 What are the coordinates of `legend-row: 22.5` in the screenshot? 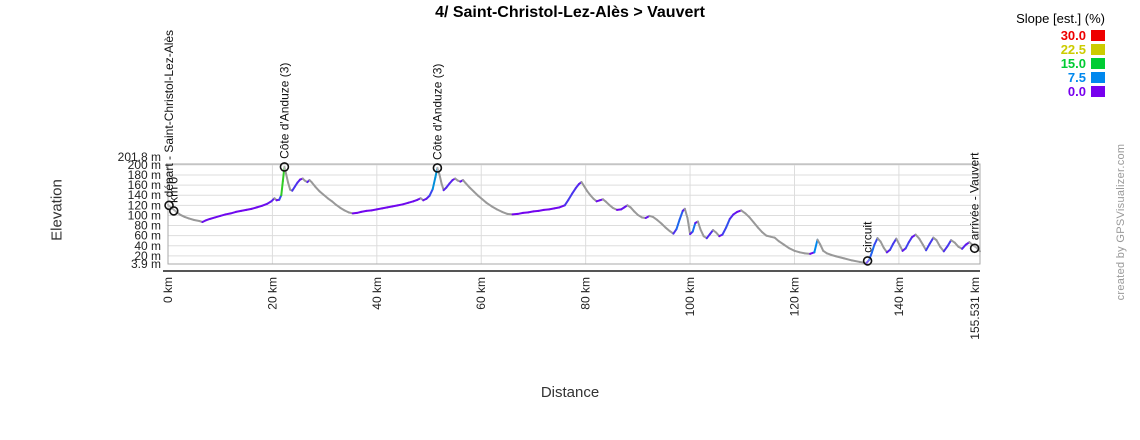 It's located at (1060, 49).